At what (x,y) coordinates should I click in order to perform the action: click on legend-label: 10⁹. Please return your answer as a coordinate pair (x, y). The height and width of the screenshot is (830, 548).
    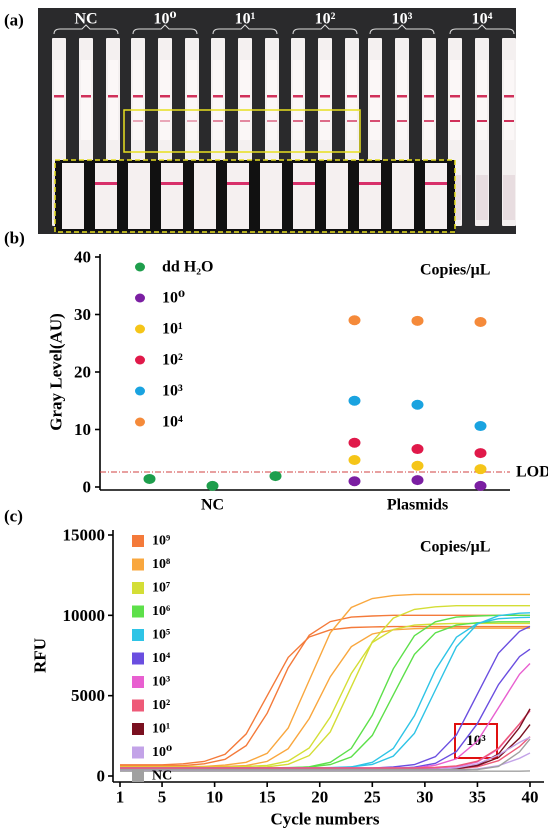
    Looking at the image, I should click on (161, 541).